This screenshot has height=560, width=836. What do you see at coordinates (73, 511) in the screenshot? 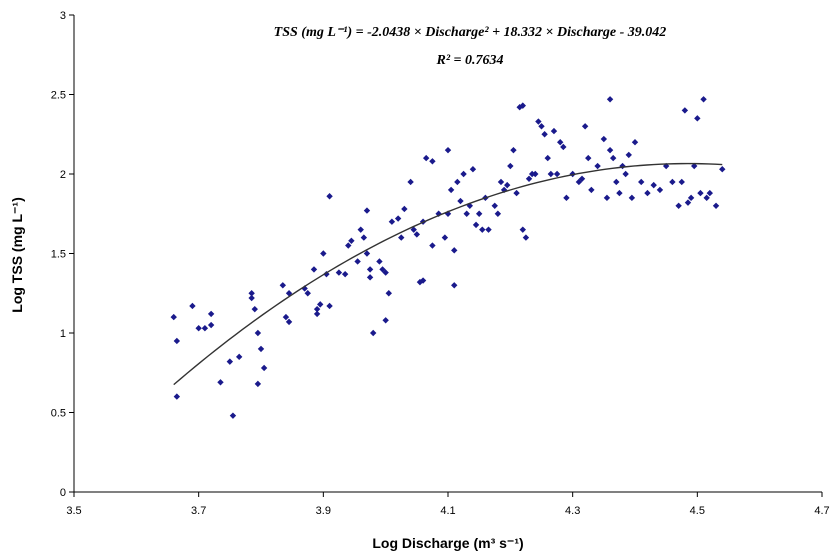
I see `x-tick-label: 3.5` at bounding box center [73, 511].